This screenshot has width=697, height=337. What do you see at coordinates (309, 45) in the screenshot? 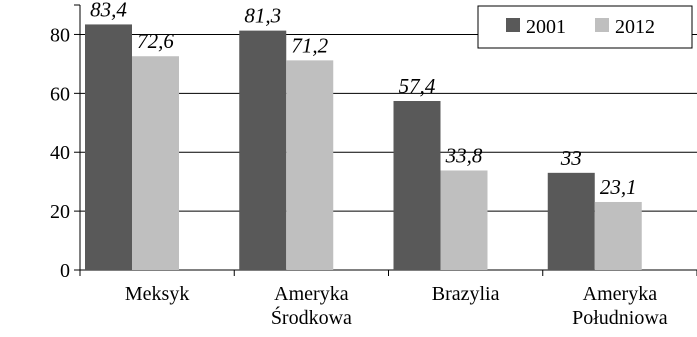
I see `data-label-2012-1: 71,2` at bounding box center [309, 45].